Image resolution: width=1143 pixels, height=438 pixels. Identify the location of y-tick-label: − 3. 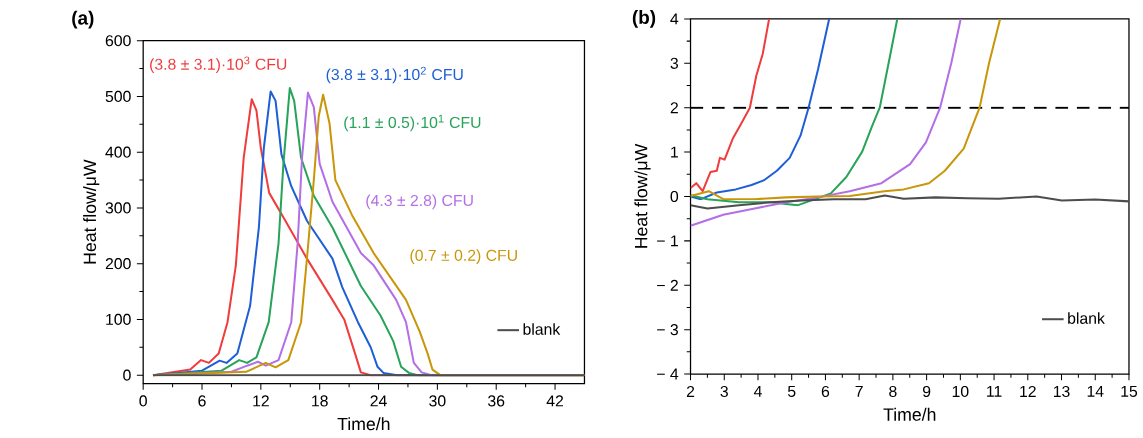
(667, 329).